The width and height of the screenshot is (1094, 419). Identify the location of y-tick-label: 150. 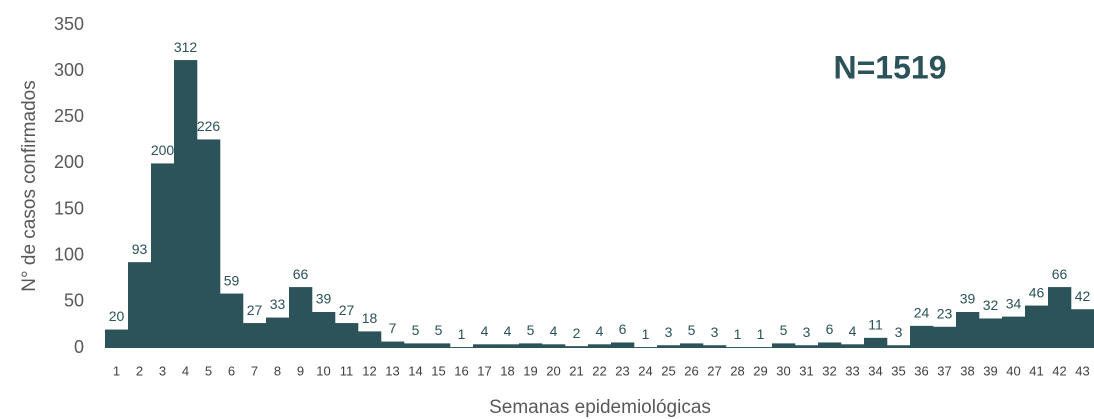
(69, 208).